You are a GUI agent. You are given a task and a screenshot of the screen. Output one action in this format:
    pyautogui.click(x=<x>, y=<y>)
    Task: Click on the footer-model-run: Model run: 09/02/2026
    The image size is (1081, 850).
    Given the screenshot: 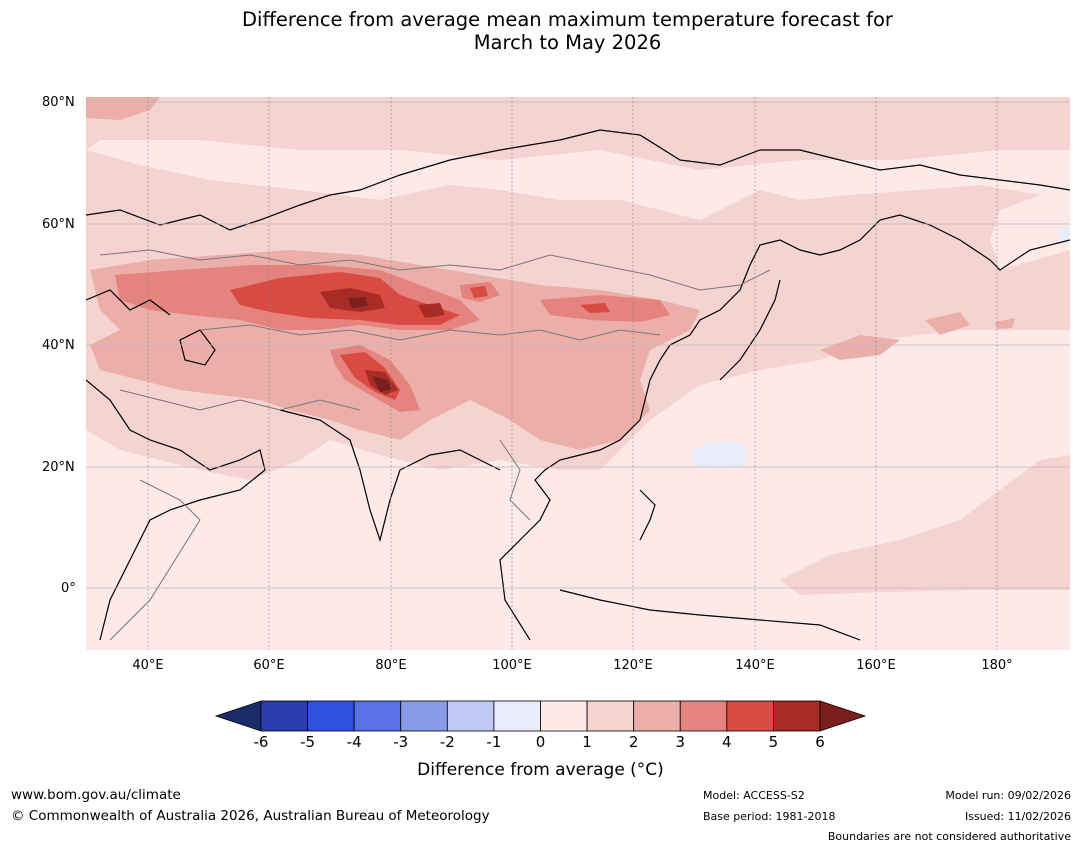 What is the action you would take?
    pyautogui.click(x=1008, y=795)
    